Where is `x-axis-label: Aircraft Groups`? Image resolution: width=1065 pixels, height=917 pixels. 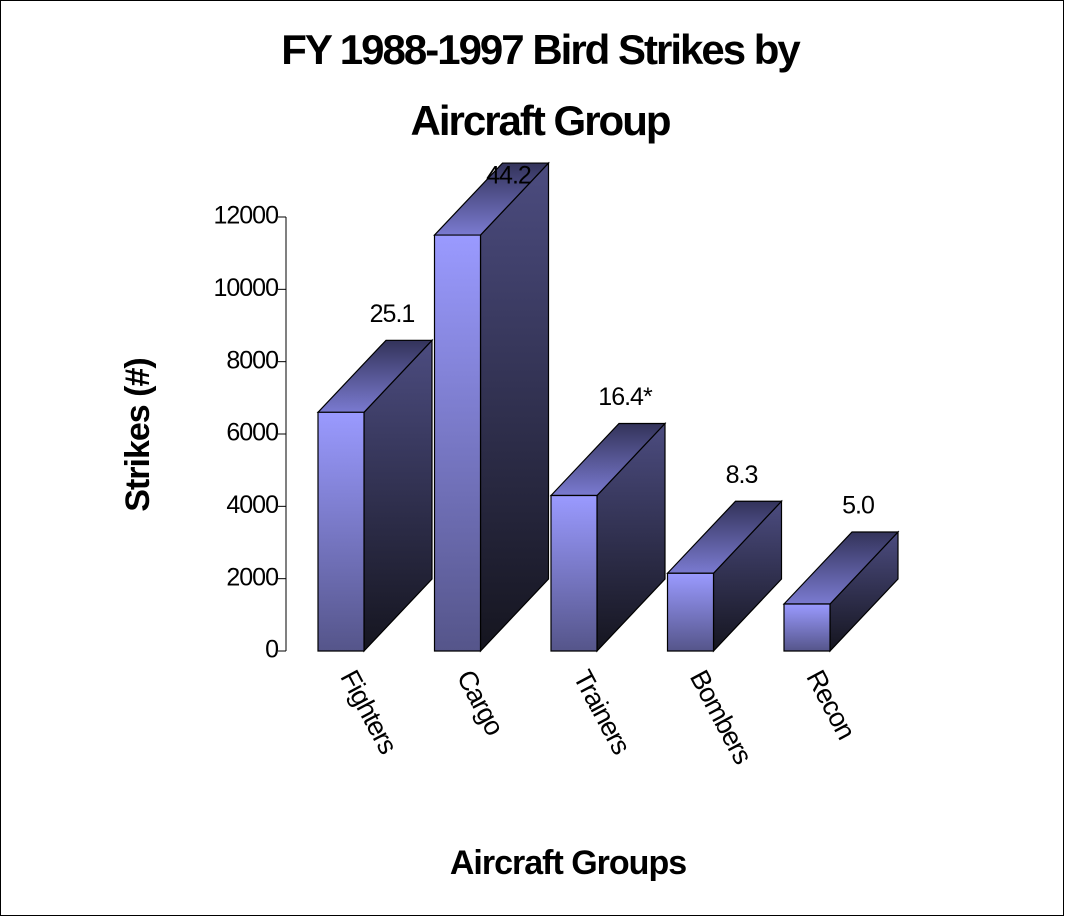 x-axis-label: Aircraft Groups is located at coordinates (568, 863).